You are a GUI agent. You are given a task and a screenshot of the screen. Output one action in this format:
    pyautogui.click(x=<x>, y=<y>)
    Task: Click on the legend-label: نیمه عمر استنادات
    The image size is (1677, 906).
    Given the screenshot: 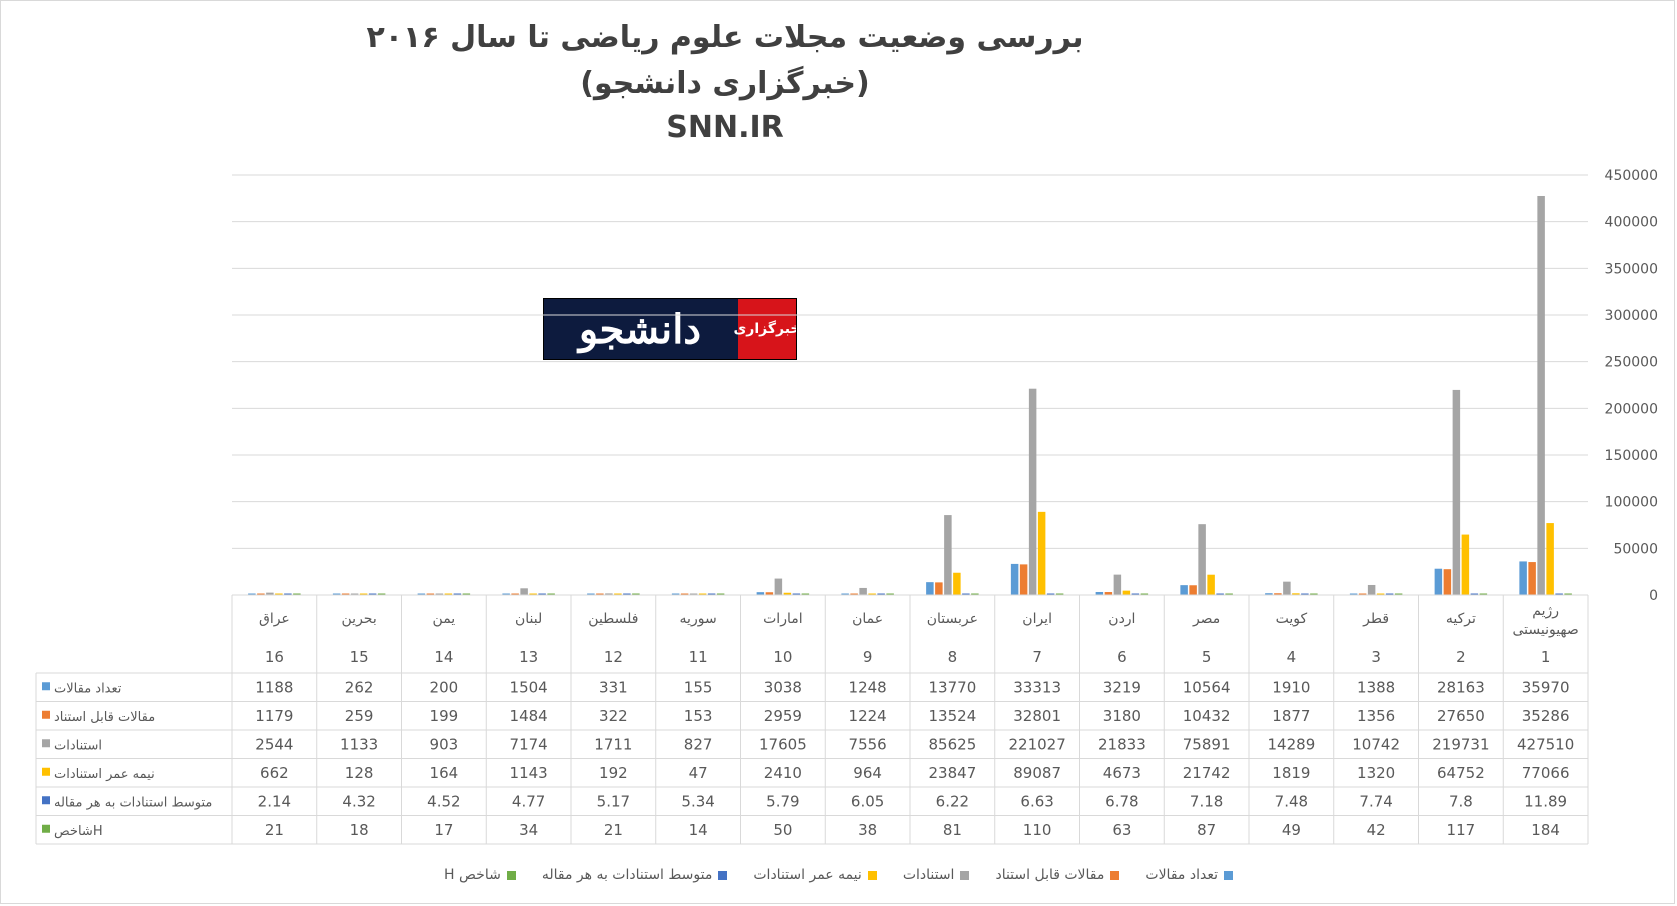 What is the action you would take?
    pyautogui.click(x=807, y=875)
    